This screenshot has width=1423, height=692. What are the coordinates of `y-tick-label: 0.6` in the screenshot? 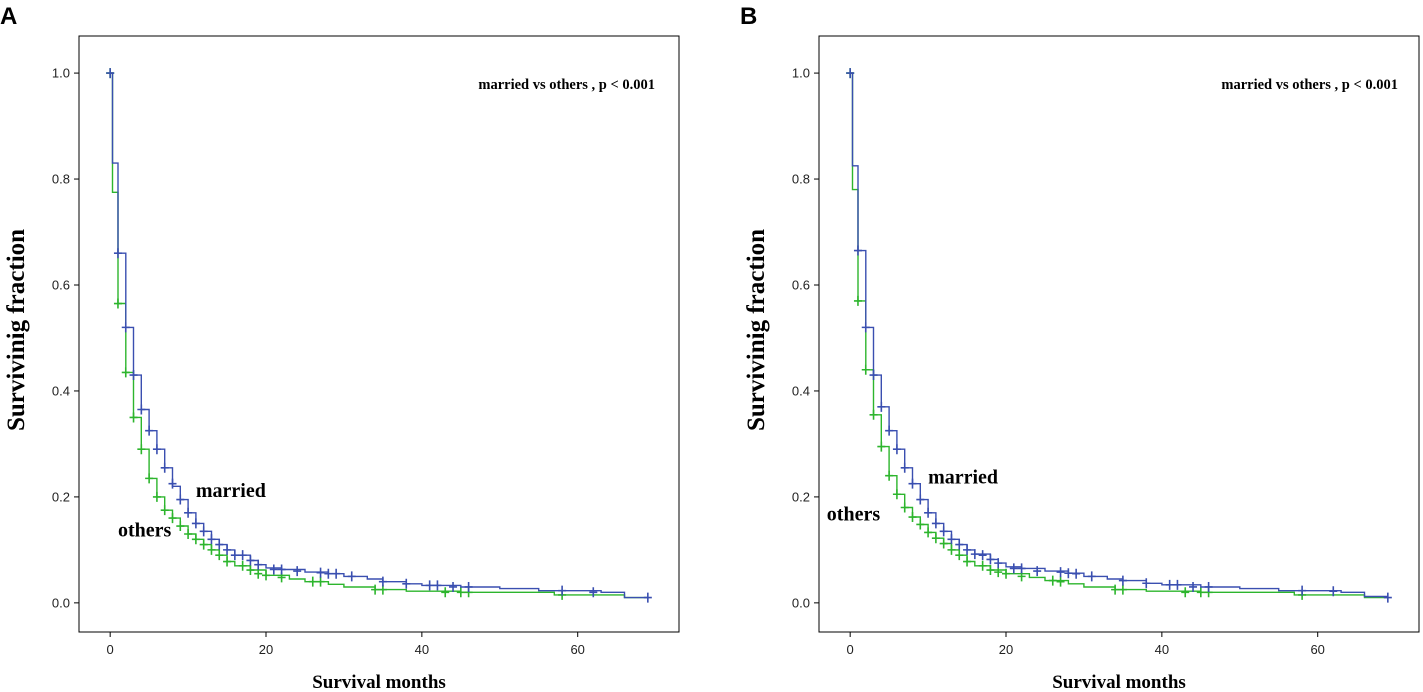 It's located at (61, 284).